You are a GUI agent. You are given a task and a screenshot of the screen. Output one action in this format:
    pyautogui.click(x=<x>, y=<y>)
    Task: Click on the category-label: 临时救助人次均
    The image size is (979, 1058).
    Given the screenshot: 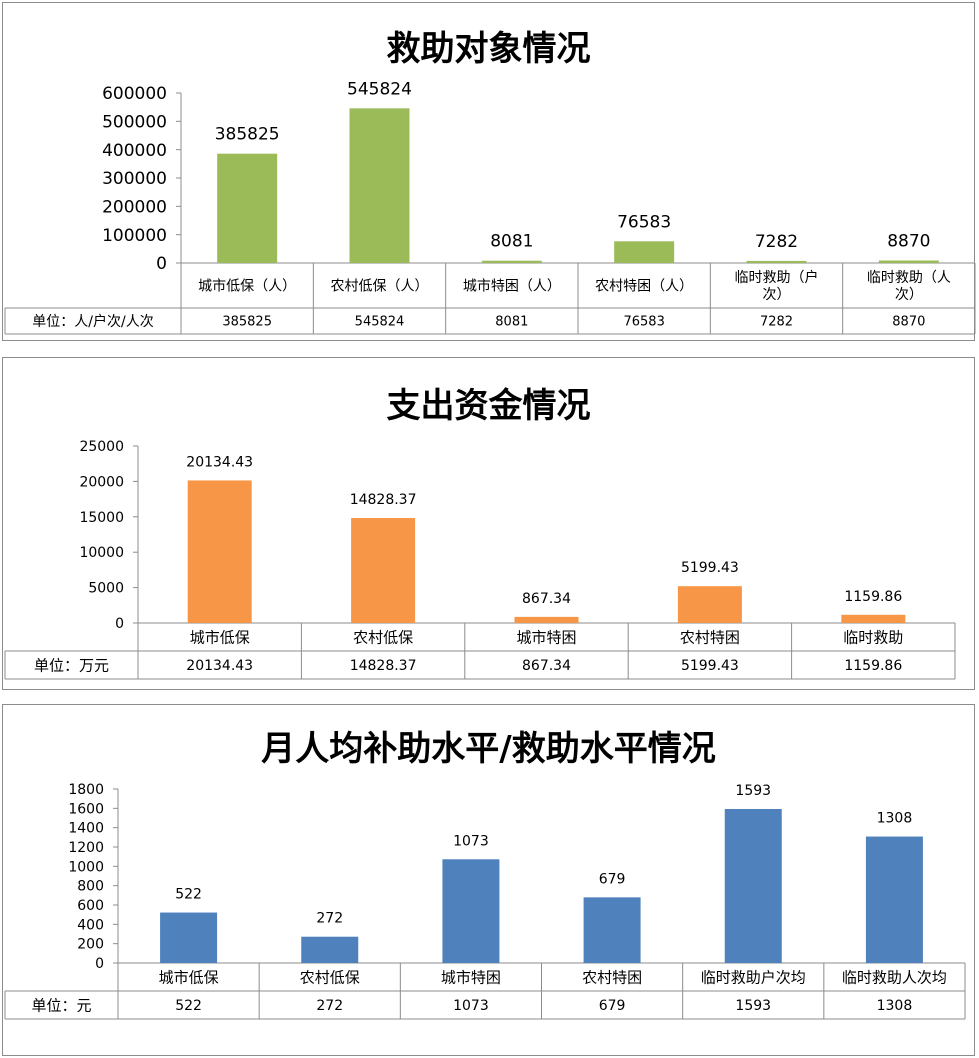 What is the action you would take?
    pyautogui.click(x=894, y=977)
    